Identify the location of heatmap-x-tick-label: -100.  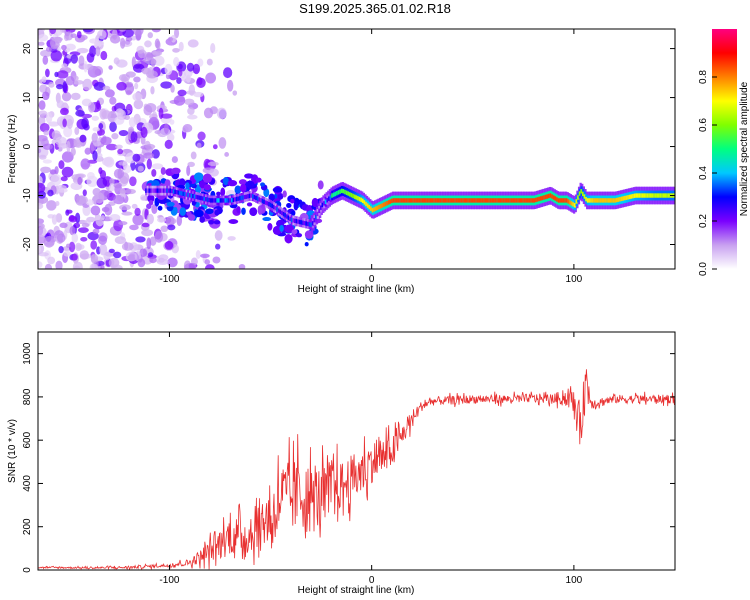
(169, 279).